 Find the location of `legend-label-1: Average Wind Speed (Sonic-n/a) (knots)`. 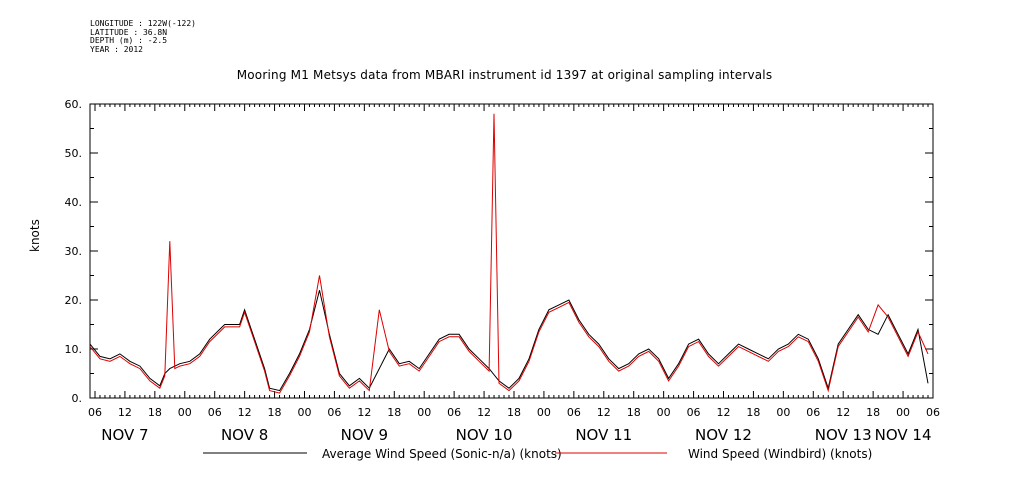

legend-label-1: Average Wind Speed (Sonic-n/a) (knots) is located at coordinates (442, 454).